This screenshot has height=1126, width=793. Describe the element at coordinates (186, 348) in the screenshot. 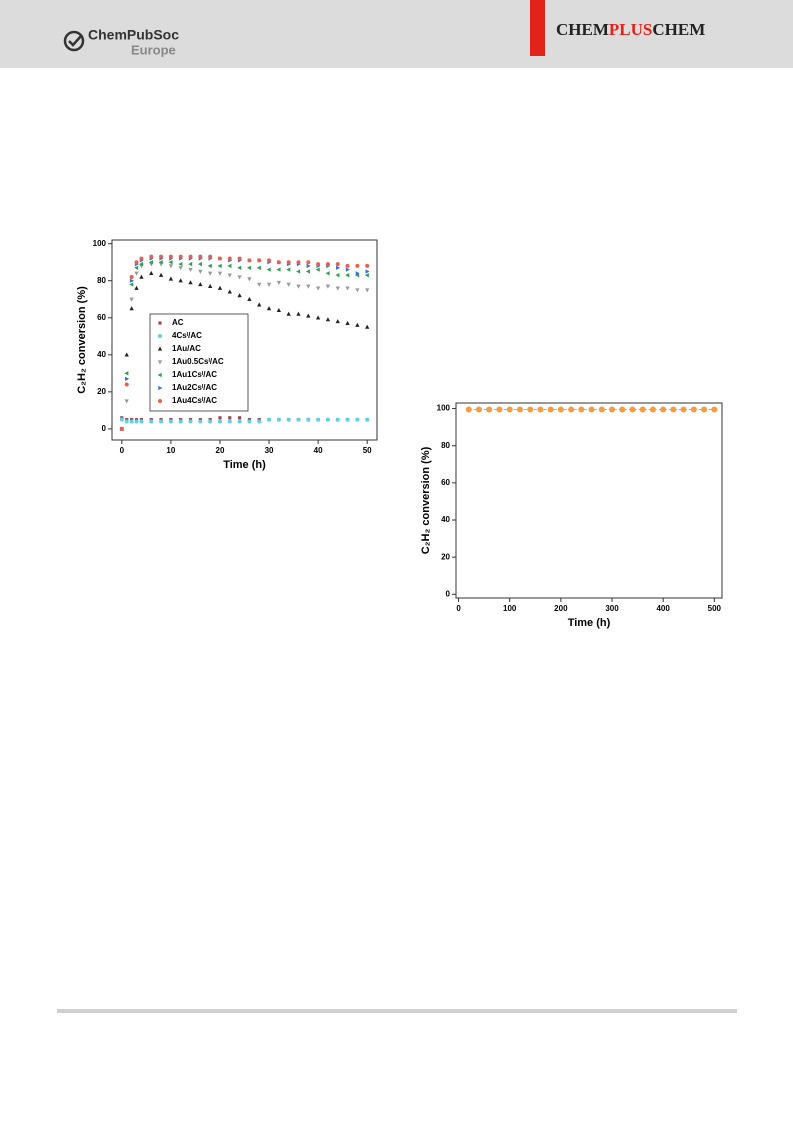

I see `legend-label: 1Au/AC` at that location.